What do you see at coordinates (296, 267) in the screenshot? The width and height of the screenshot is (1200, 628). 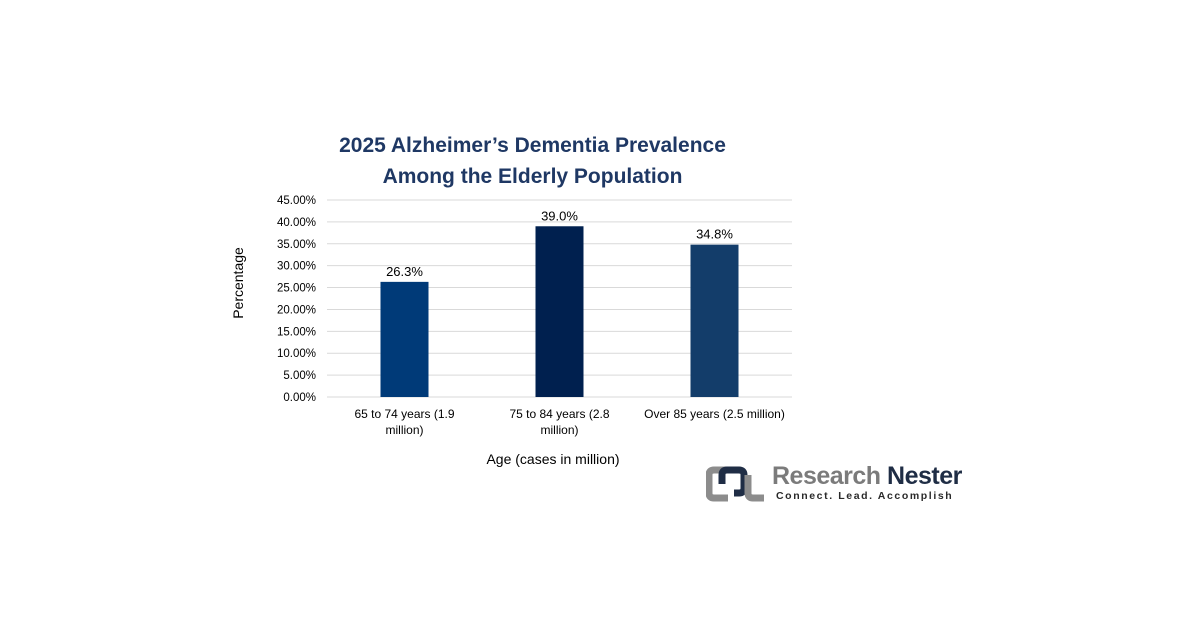 I see `y-tick-label: 30.00%` at bounding box center [296, 267].